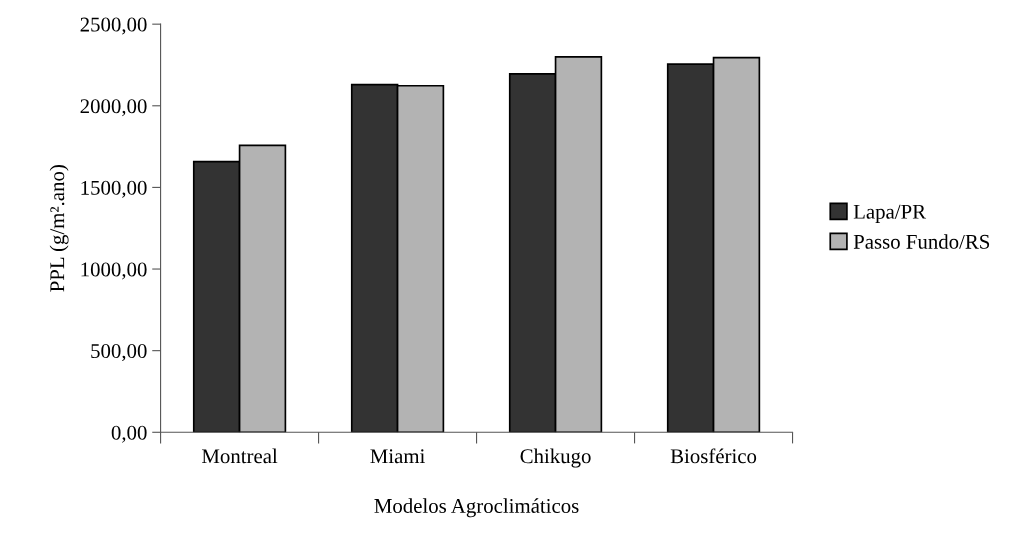 The height and width of the screenshot is (537, 1036). Describe the element at coordinates (119, 353) in the screenshot. I see `y-tick-label: 500,00` at that location.